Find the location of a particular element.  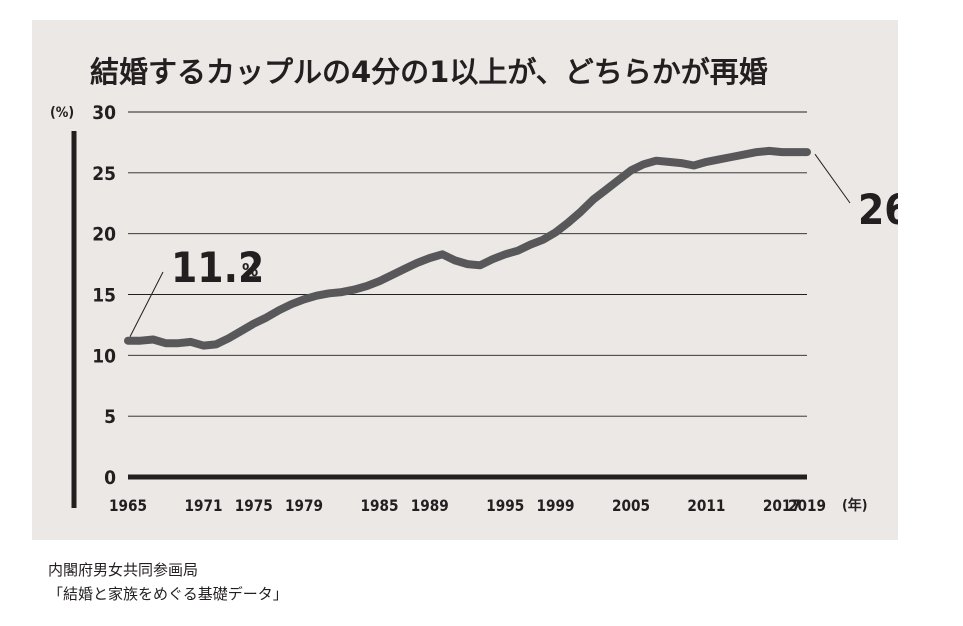

callout-leader-start is located at coordinates (146, 304).